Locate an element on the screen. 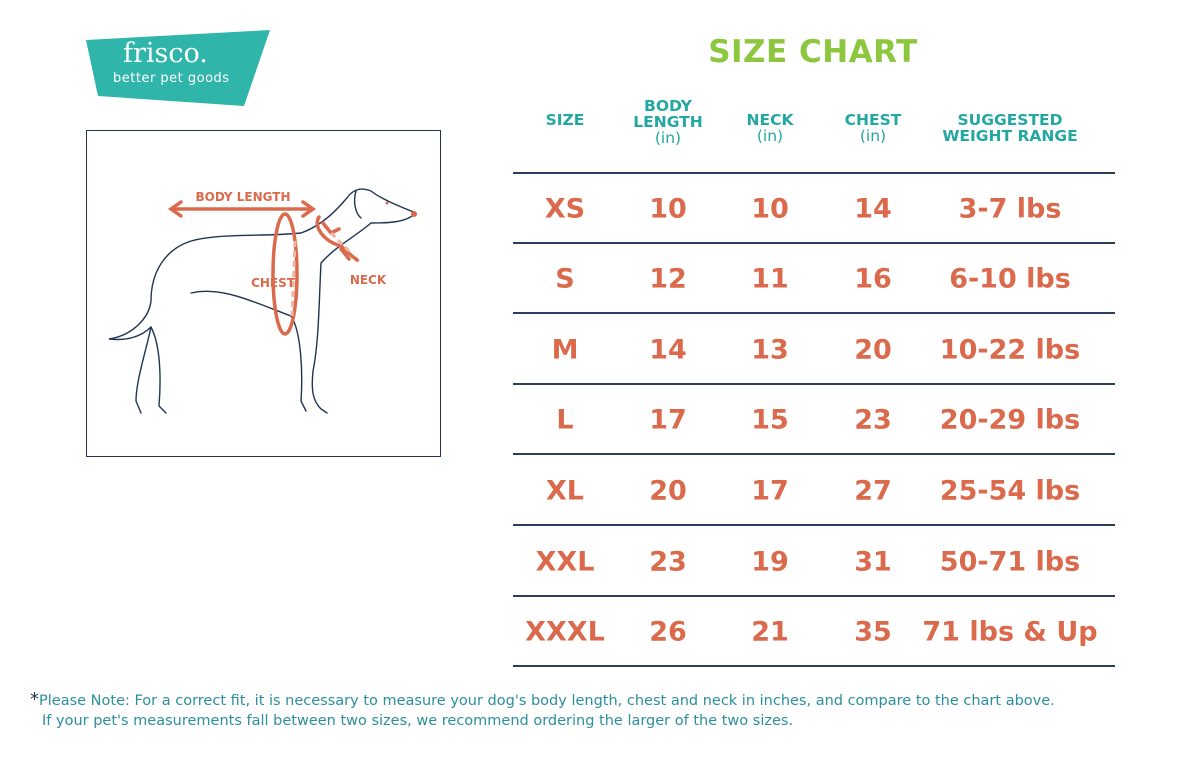 Image resolution: width=1200 pixels, height=760 pixels. size-cell: S is located at coordinates (565, 279).